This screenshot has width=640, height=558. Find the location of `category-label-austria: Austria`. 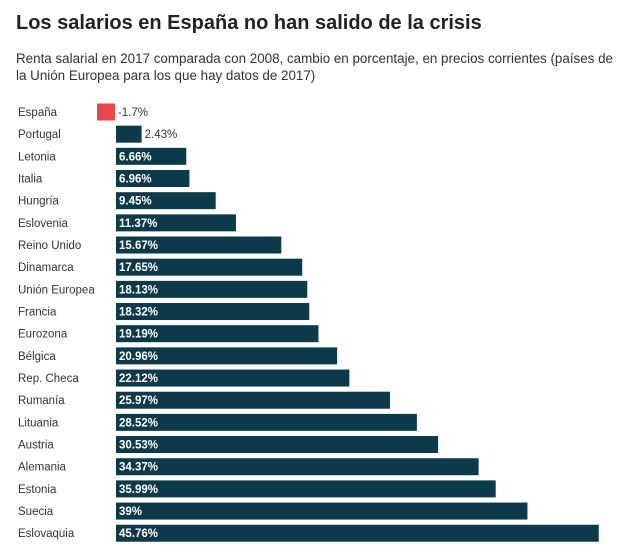

category-label-austria: Austria is located at coordinates (36, 446).